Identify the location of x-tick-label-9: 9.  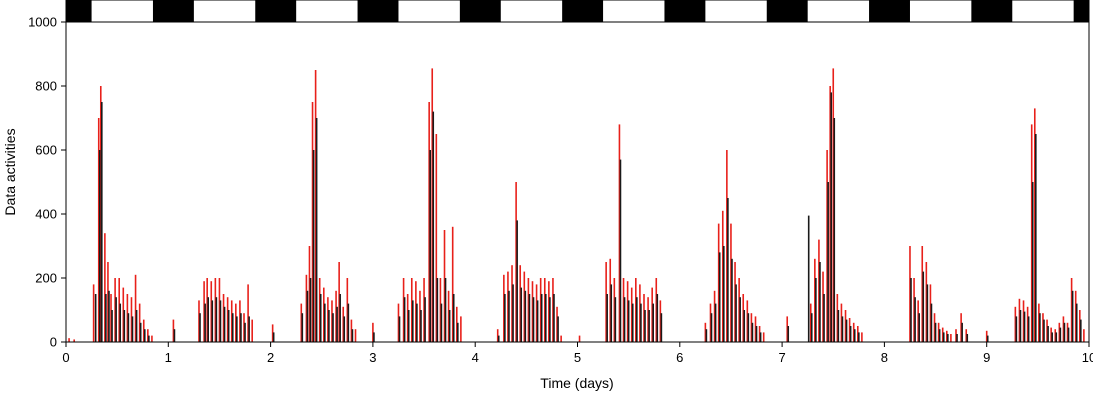
(986, 357).